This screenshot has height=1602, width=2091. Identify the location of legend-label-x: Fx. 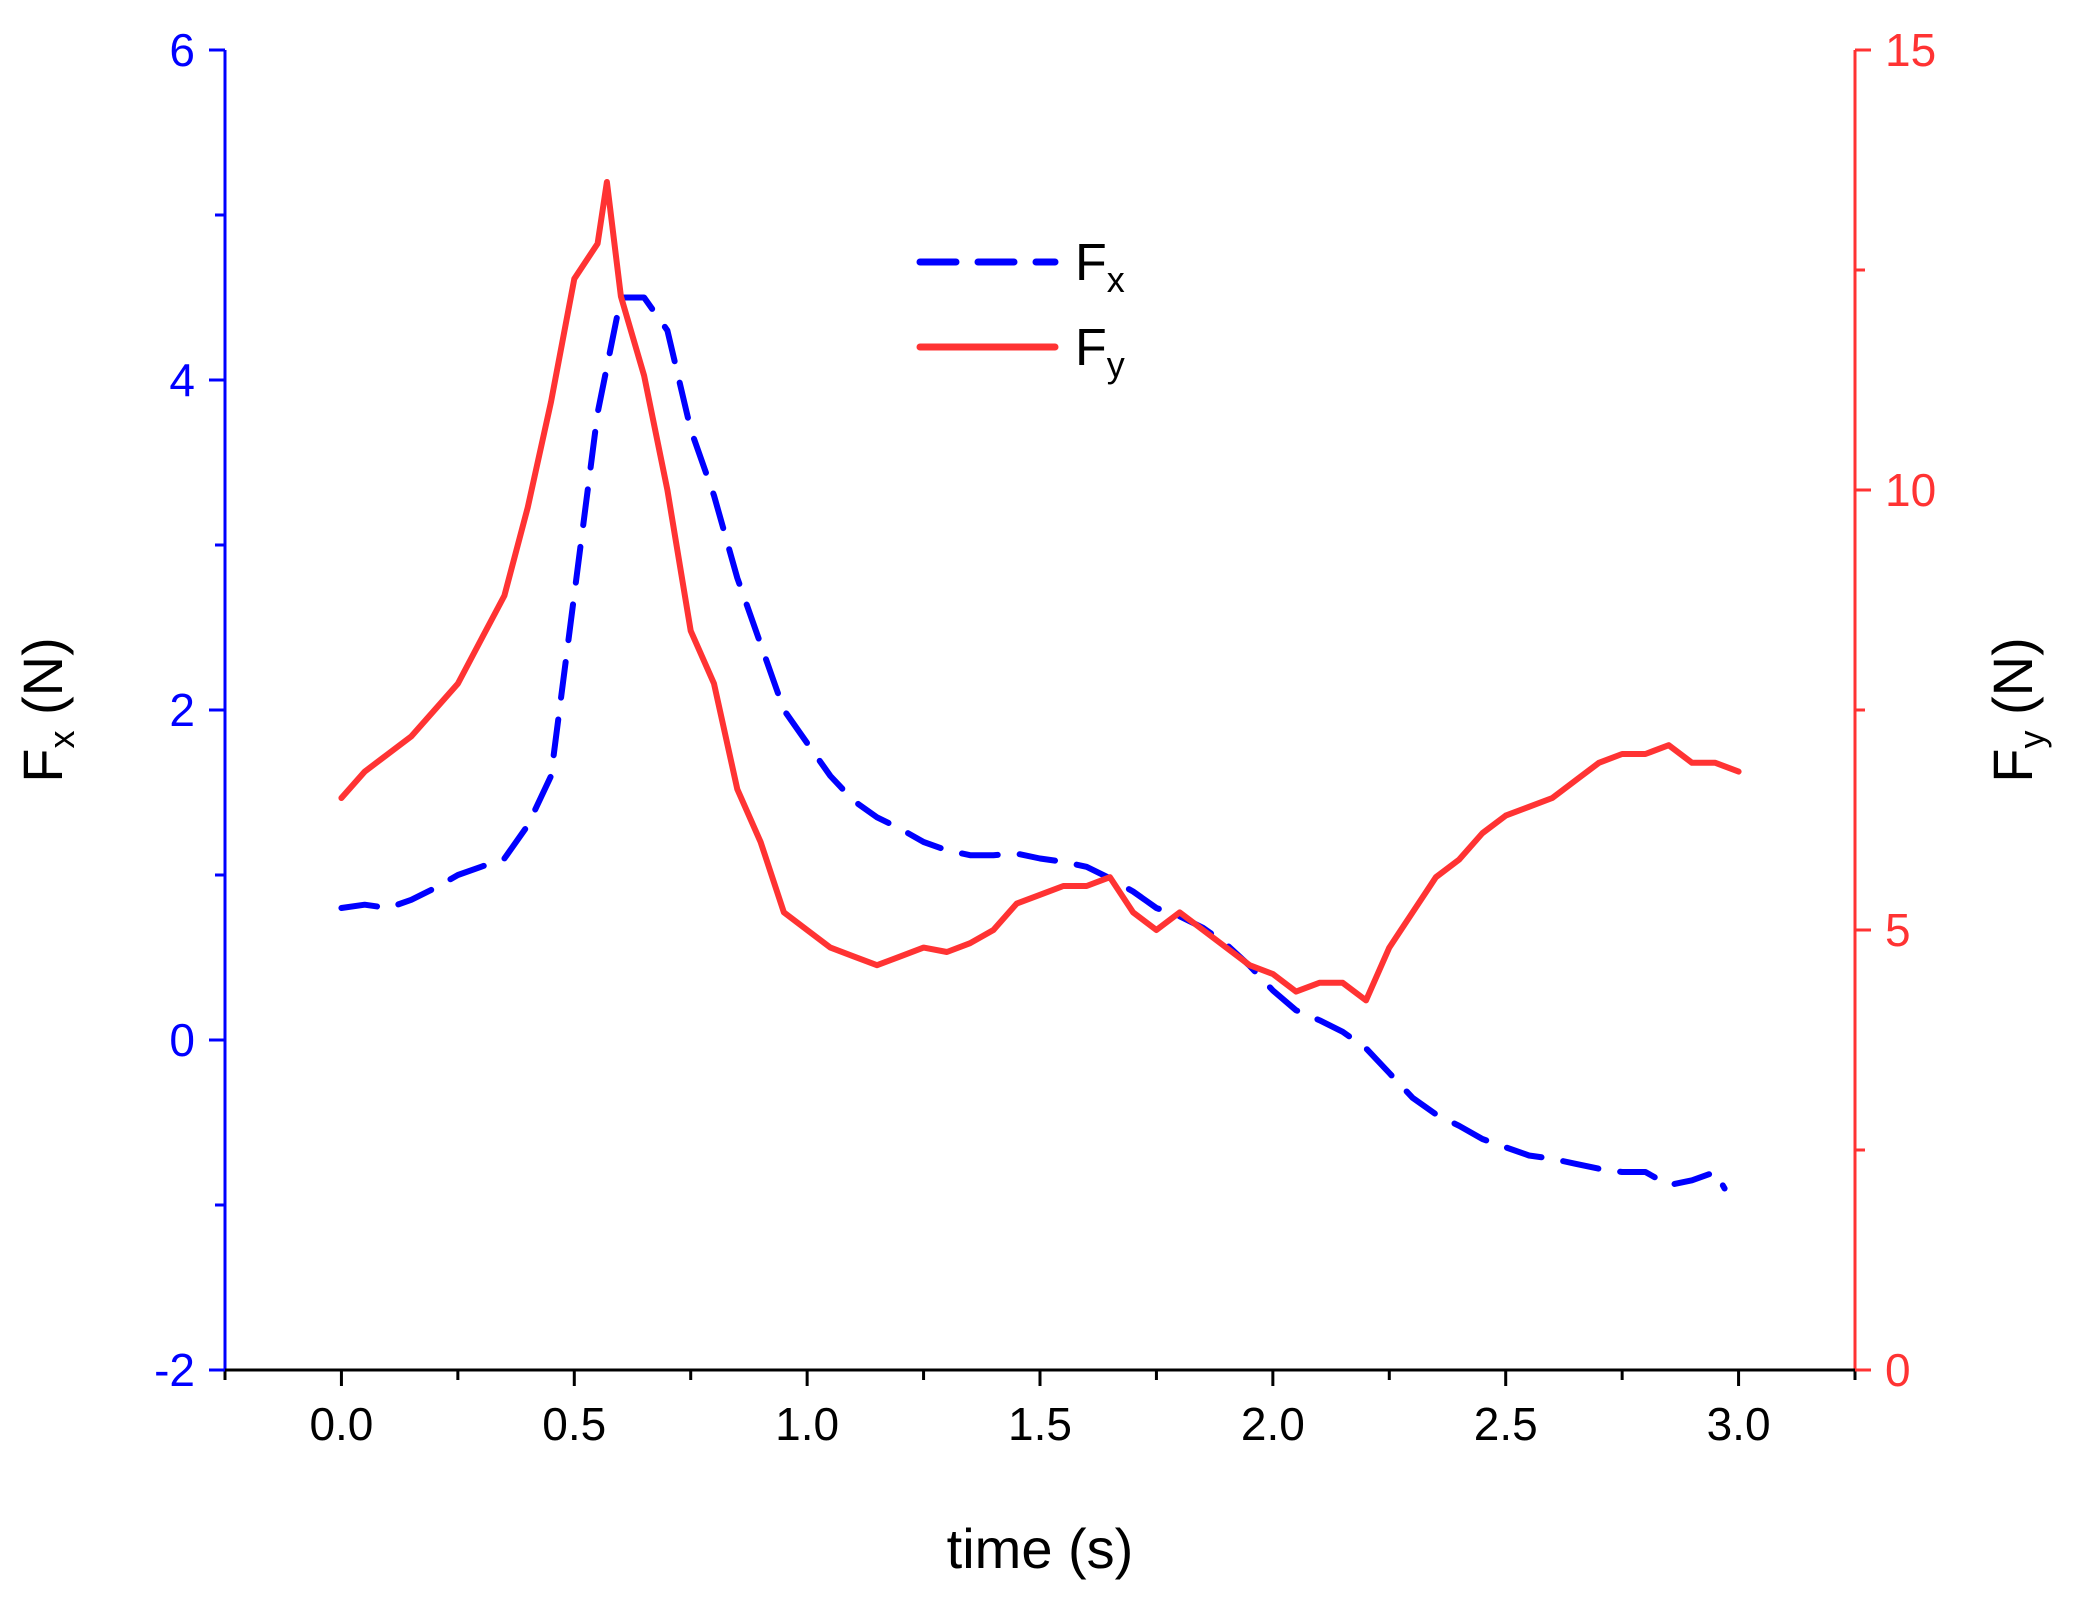
(1100, 267).